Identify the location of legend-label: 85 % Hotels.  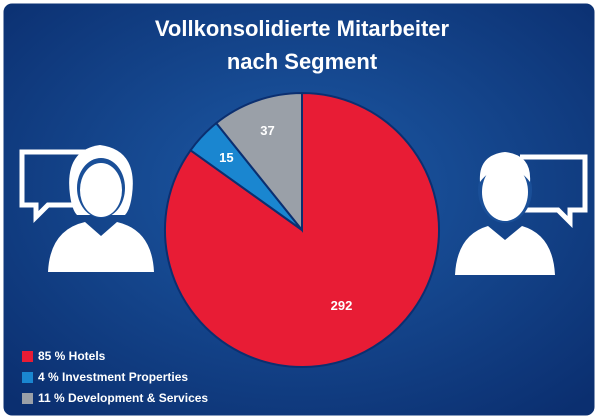
(72, 356).